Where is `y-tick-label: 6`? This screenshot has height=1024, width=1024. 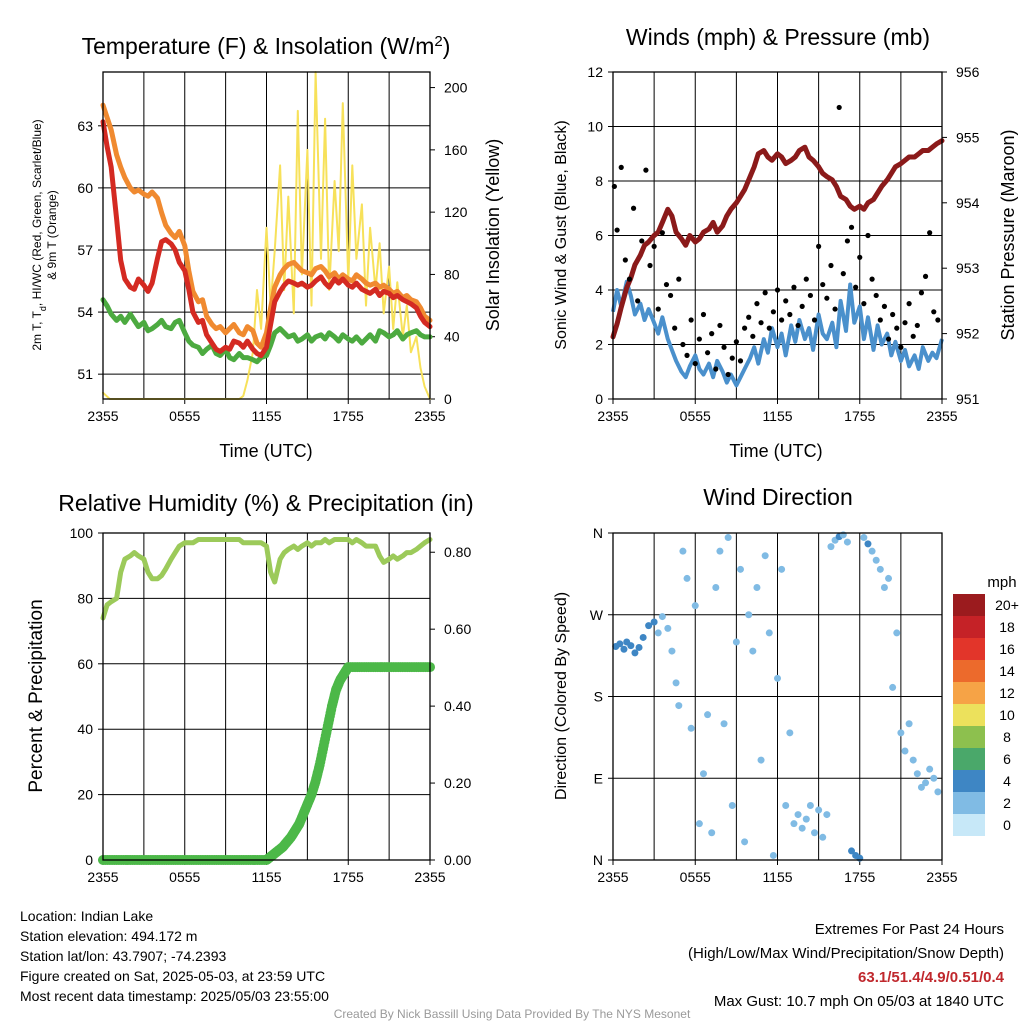
y-tick-label: 6 is located at coordinates (599, 236).